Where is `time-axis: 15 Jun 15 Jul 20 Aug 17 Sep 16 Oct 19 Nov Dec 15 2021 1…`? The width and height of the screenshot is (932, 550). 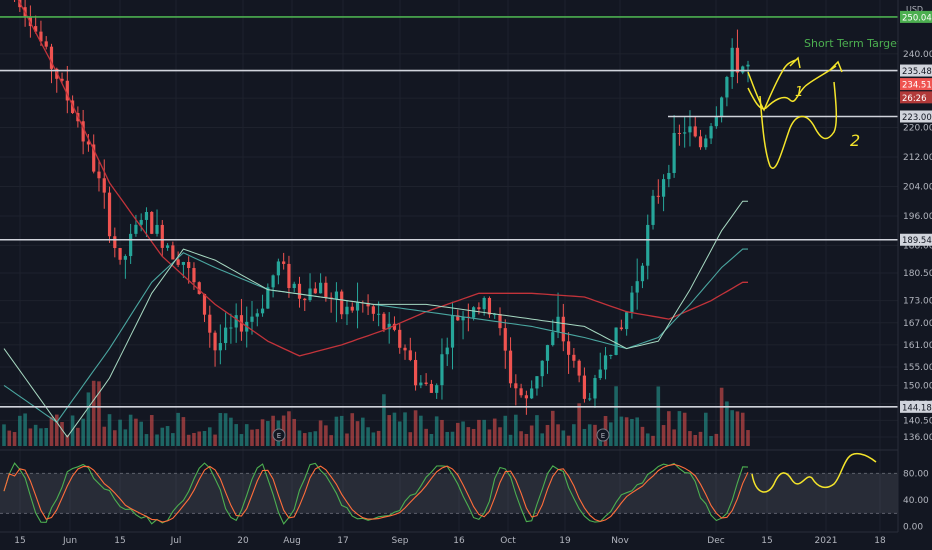 time-axis: 15 Jun 15 Jul 20 Aug 17 Sep 16 Oct 19 Nov Dec 15 2021 1… is located at coordinates (450, 541).